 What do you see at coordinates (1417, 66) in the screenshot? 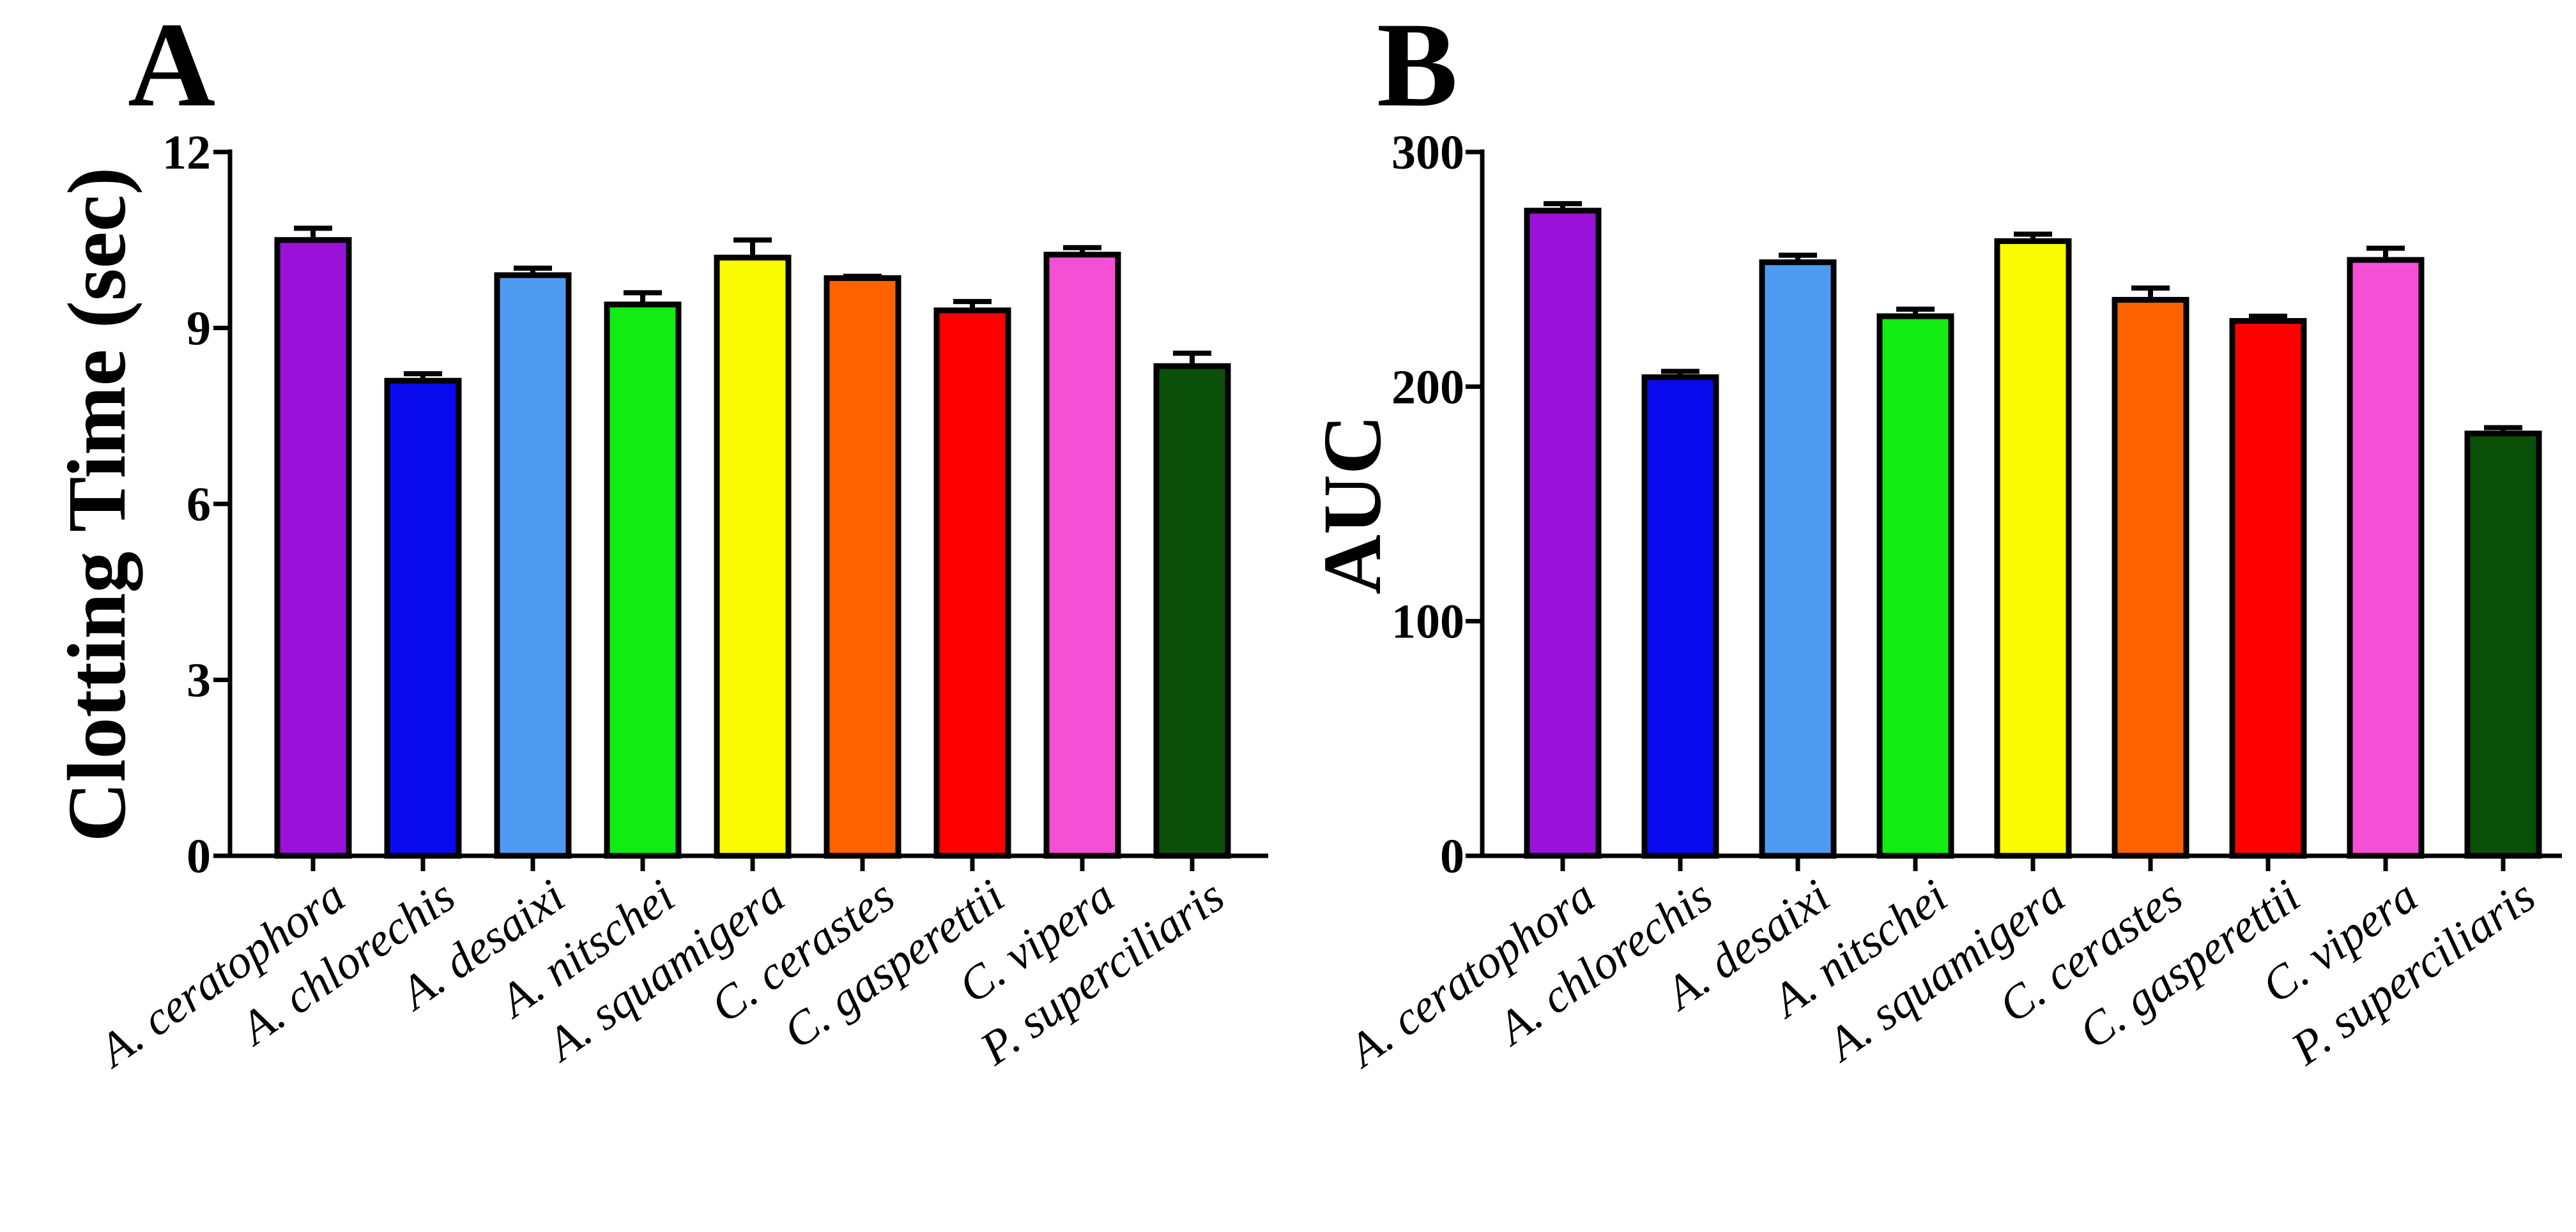
I see `panel-b-letter: B` at bounding box center [1417, 66].